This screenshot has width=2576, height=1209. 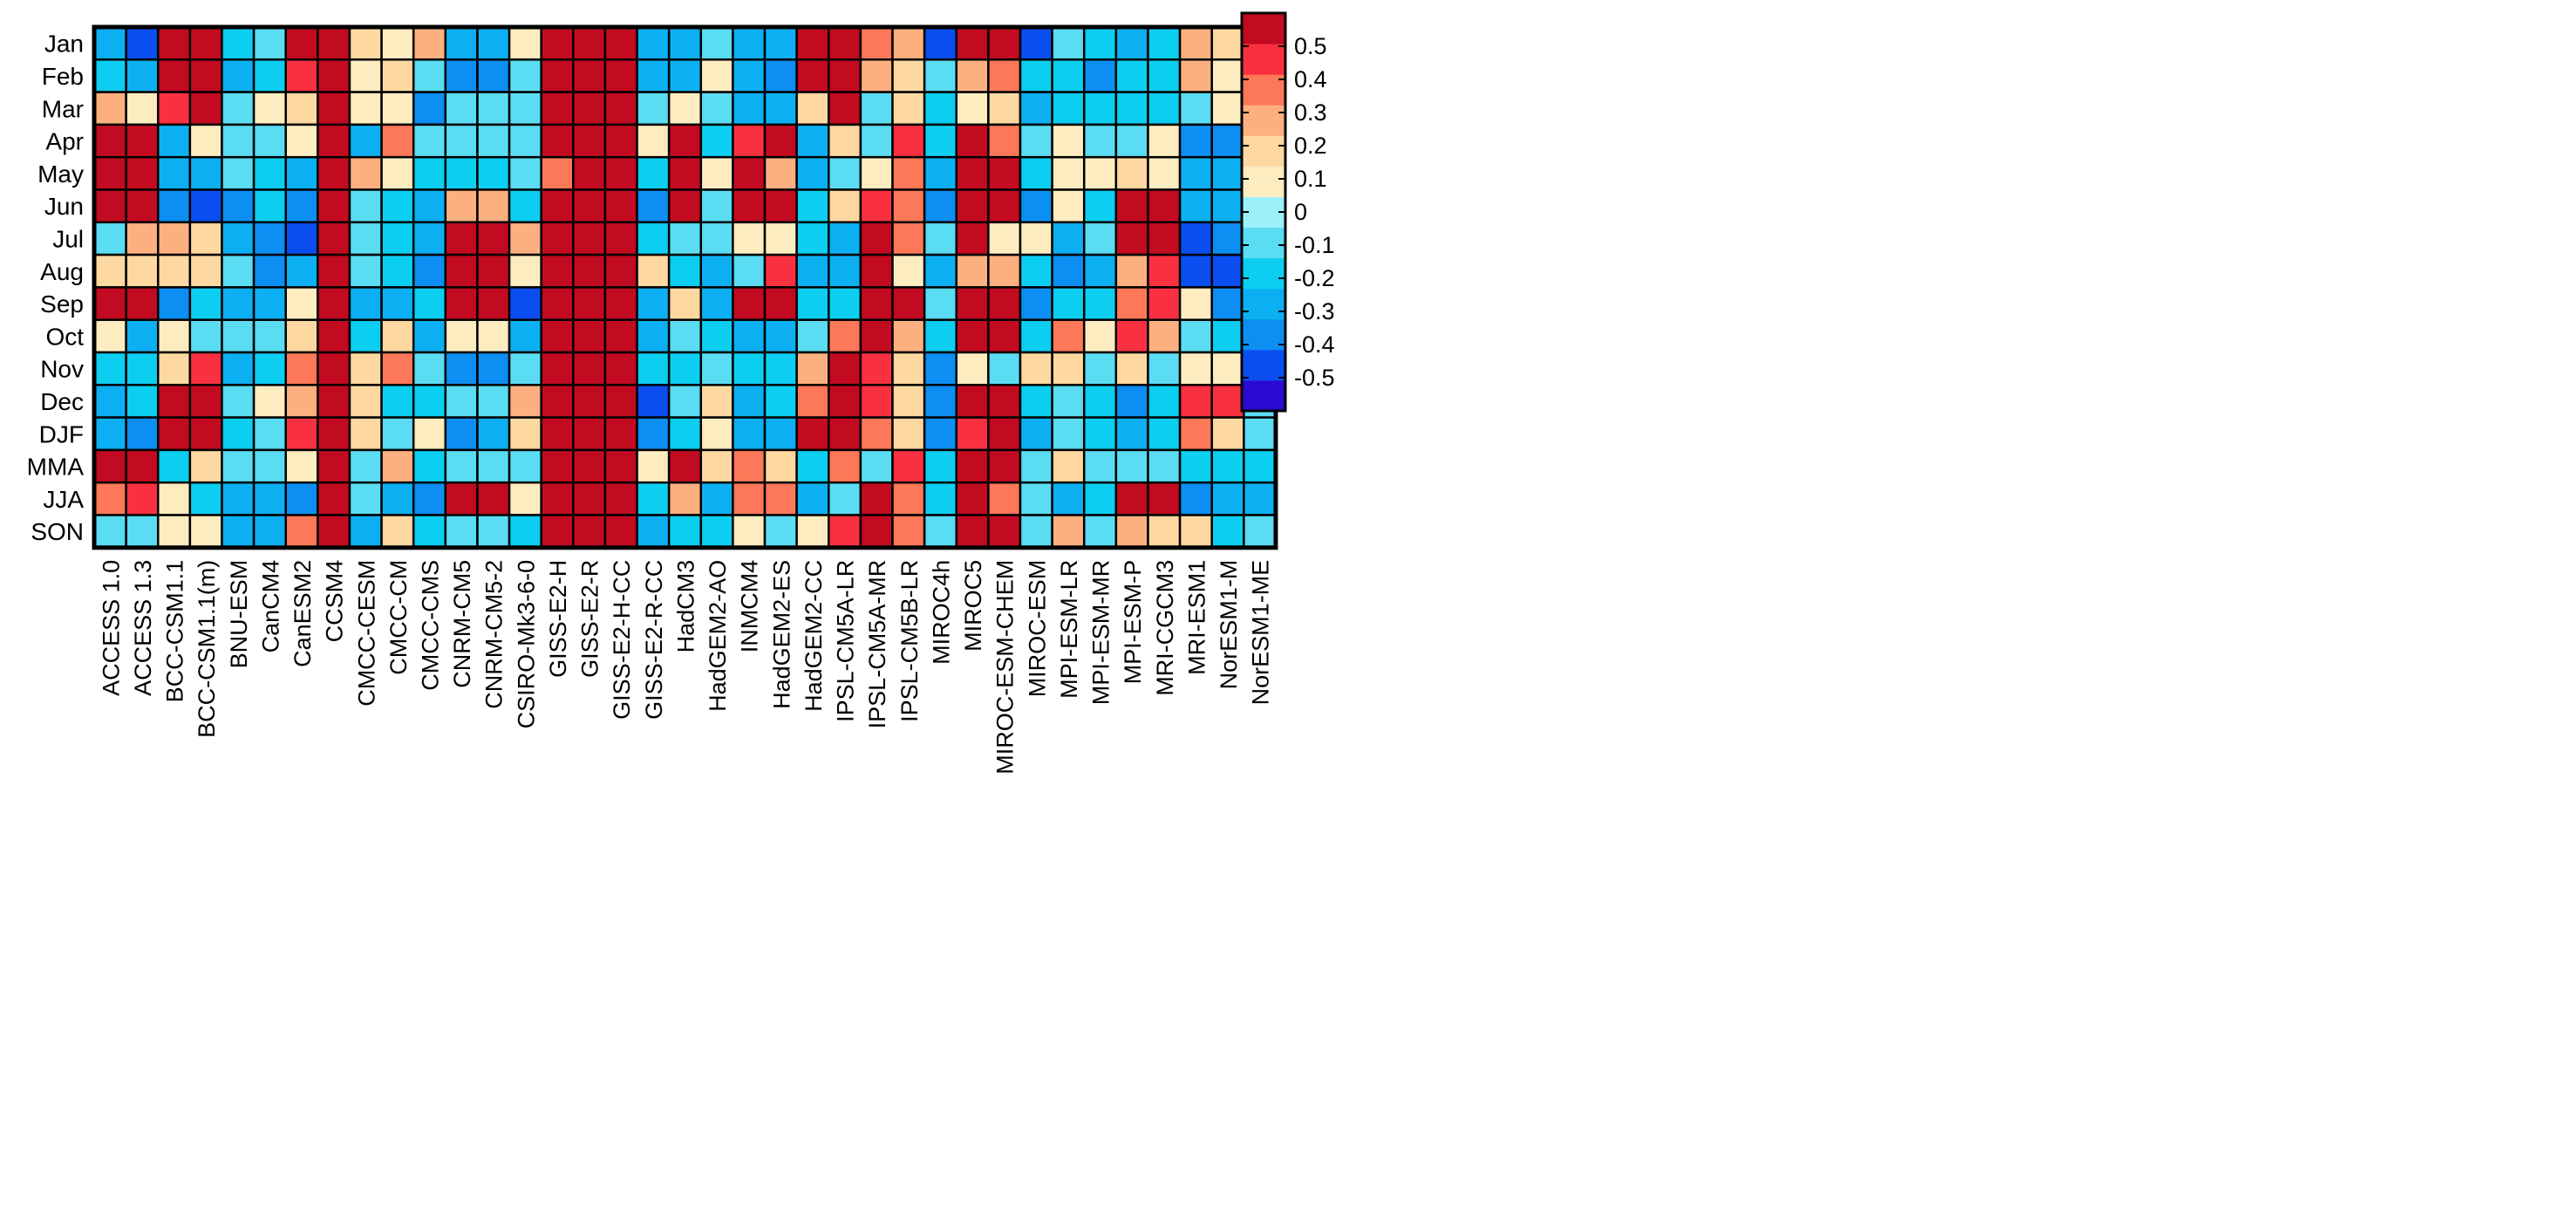 What do you see at coordinates (1315, 344) in the screenshot?
I see `colorbar-tick-label: -0.4` at bounding box center [1315, 344].